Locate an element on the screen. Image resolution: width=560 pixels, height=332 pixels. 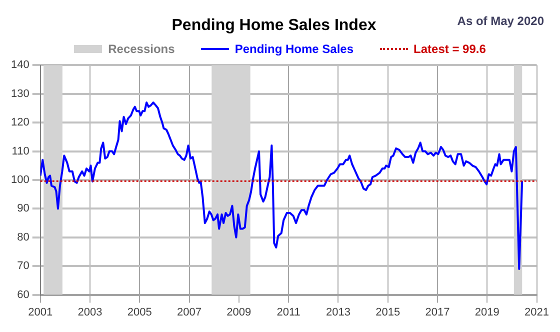
y-tick-label: 110 is located at coordinates (21, 151).